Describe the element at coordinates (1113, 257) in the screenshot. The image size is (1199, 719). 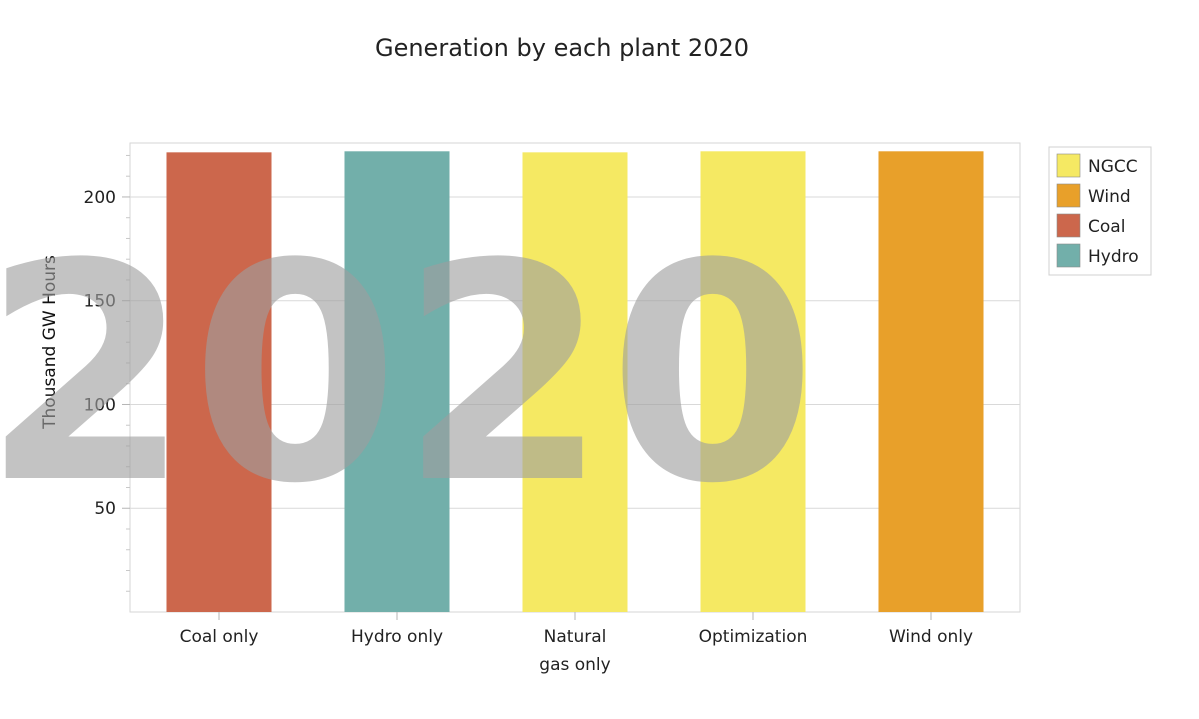
I see `legend-label: Hydro` at that location.